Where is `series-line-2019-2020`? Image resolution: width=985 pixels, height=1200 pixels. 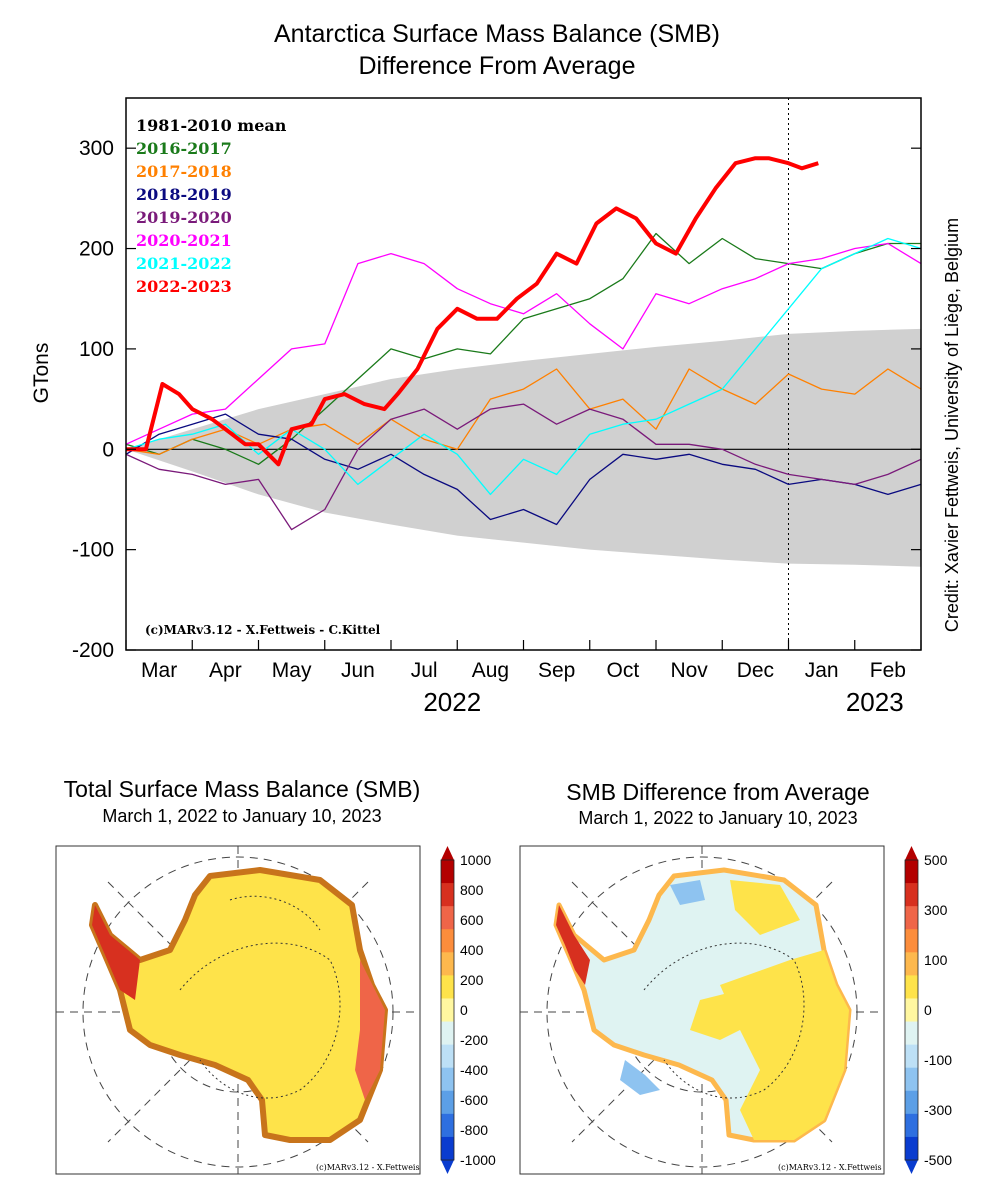
series-line-2019-2020 is located at coordinates (523, 467).